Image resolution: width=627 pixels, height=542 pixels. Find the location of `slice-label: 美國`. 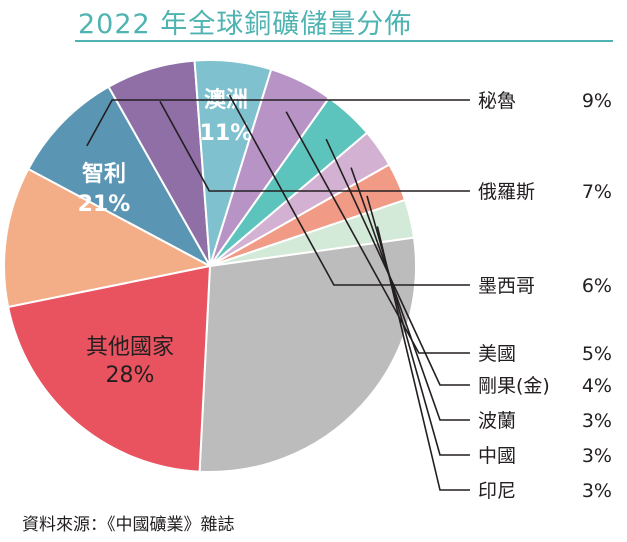

slice-label: 美國 is located at coordinates (497, 354).